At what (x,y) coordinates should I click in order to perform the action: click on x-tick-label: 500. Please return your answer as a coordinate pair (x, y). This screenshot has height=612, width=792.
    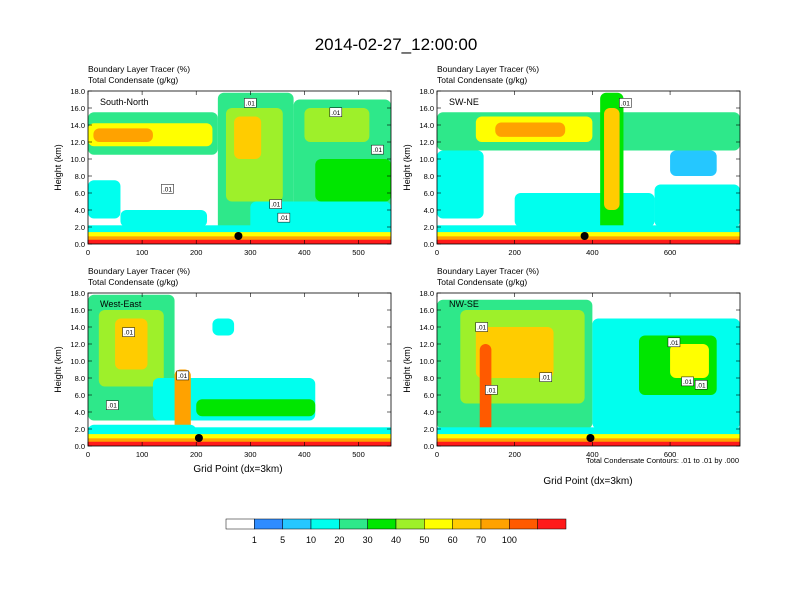
    Looking at the image, I should click on (358, 252).